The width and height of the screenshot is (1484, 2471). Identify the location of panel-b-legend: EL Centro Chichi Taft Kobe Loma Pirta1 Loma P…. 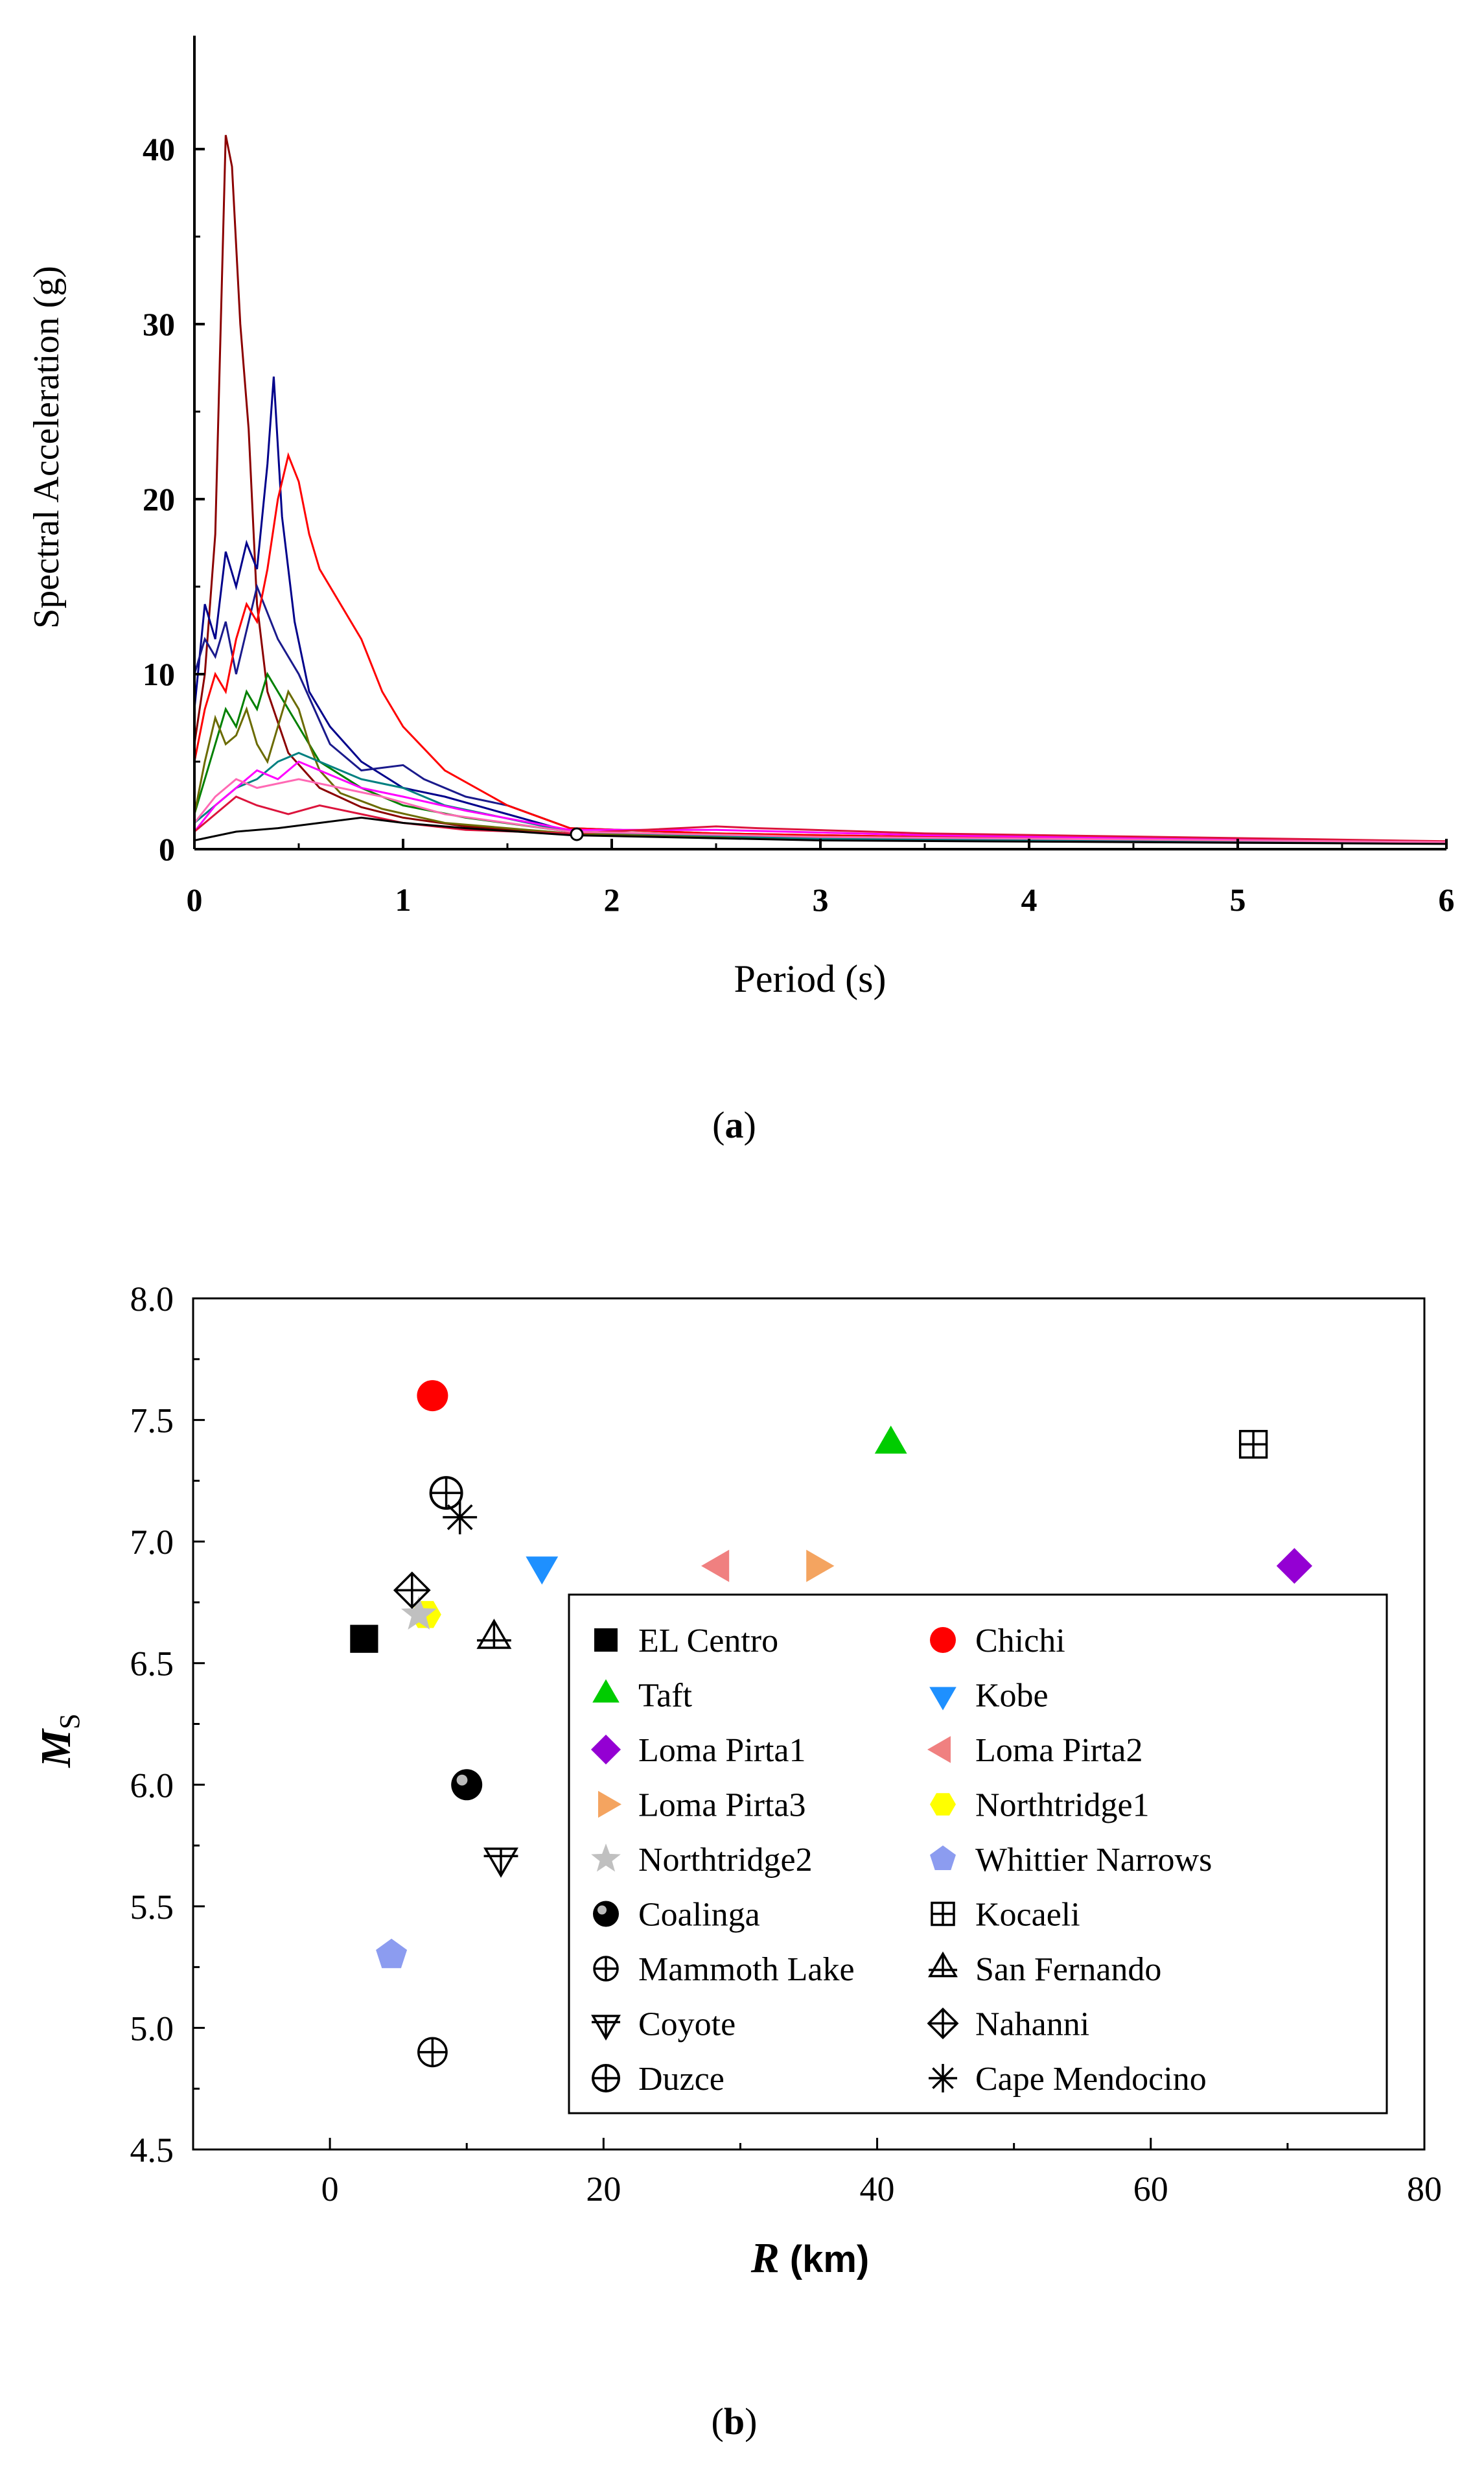
(978, 1853).